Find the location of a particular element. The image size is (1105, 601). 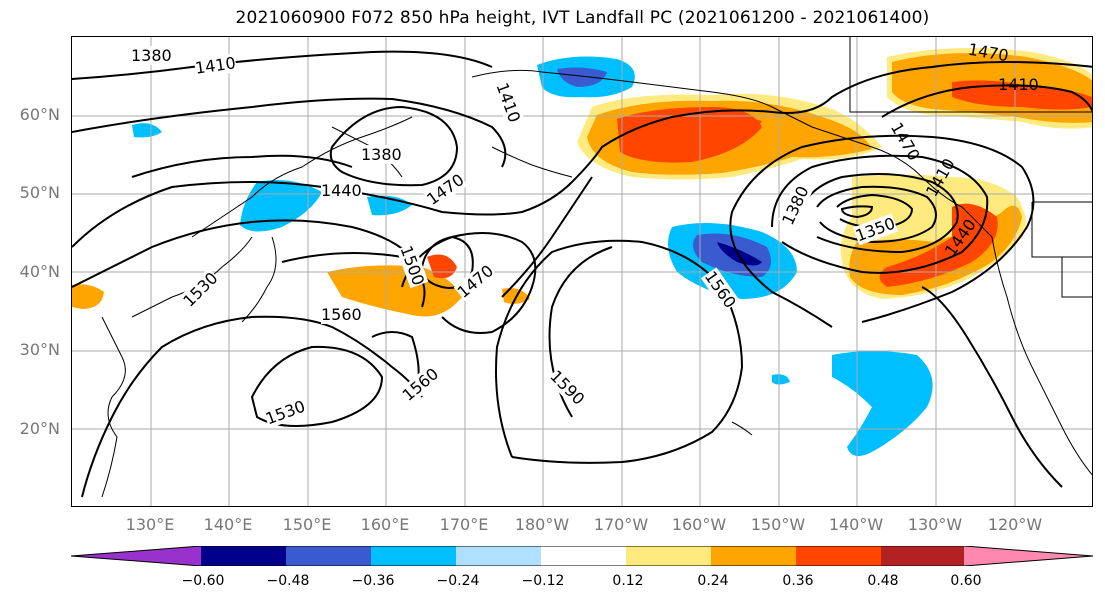

colorbar-tick: 0.12 is located at coordinates (628, 581).